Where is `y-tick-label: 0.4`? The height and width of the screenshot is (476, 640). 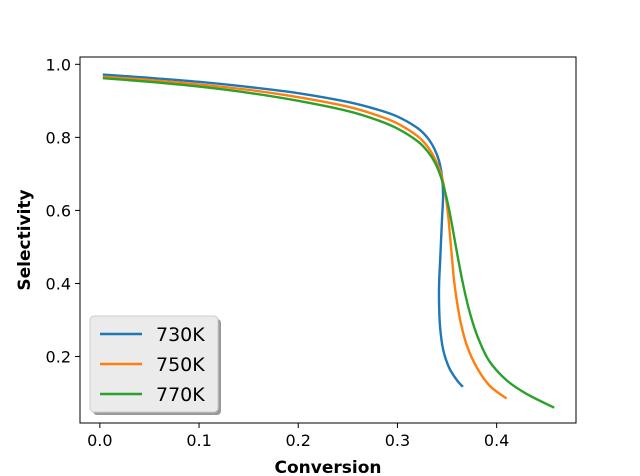
y-tick-label: 0.4 is located at coordinates (58, 283).